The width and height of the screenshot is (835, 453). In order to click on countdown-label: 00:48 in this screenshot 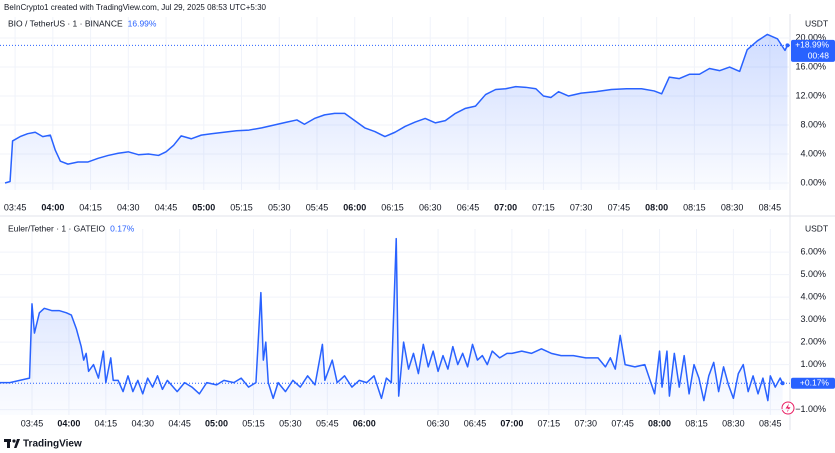, I will do `click(819, 56)`.